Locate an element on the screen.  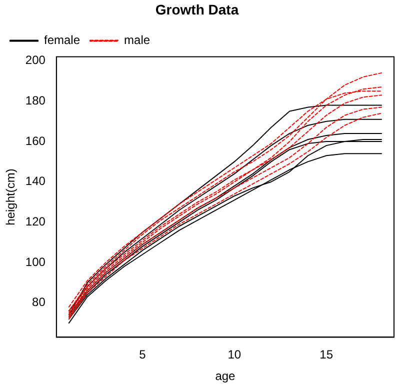
x-tick-label: 5 is located at coordinates (142, 355).